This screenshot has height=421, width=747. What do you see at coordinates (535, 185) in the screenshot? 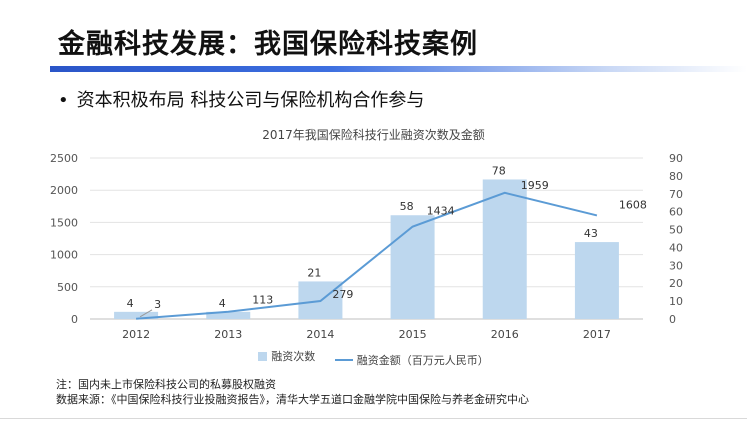
I see `line-data-label: 1959` at bounding box center [535, 185].